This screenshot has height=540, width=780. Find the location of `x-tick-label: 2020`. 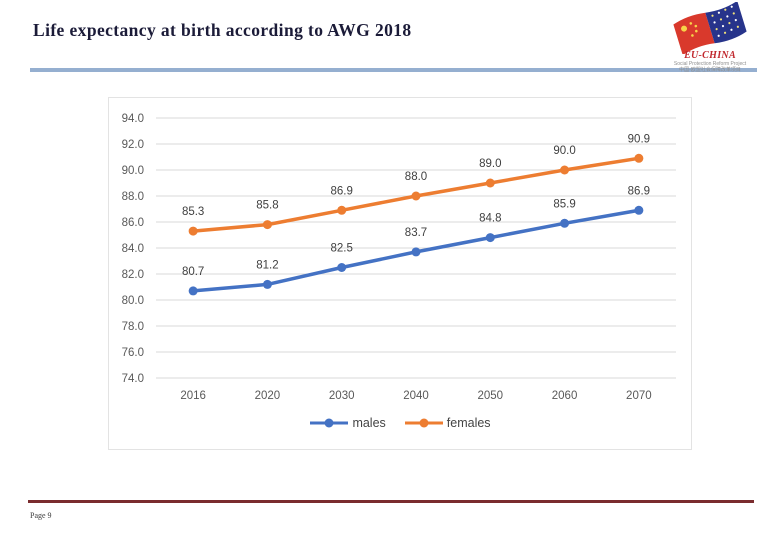

x-tick-label: 2020 is located at coordinates (268, 396).